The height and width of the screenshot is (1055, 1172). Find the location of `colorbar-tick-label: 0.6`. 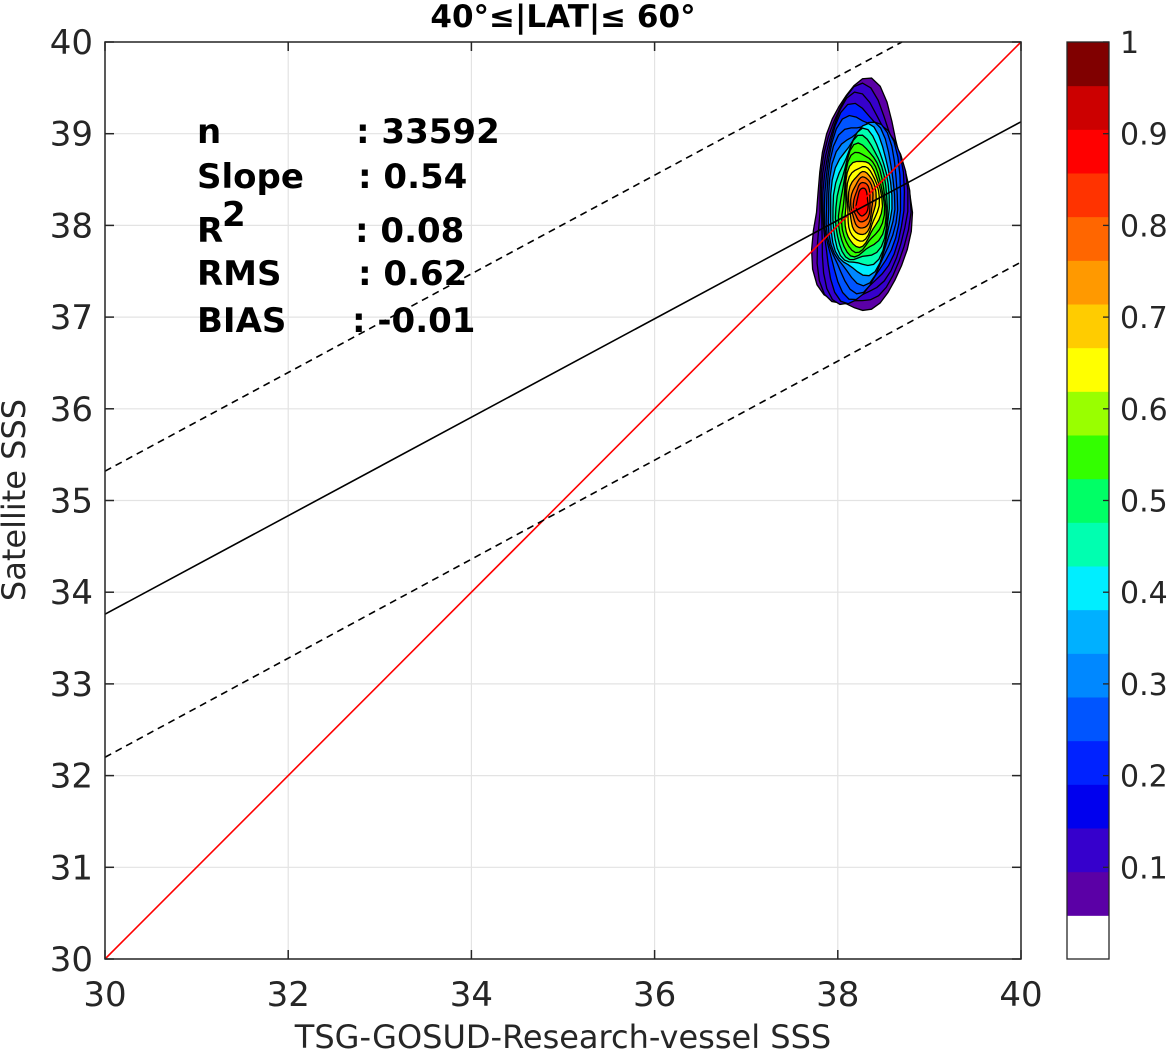

colorbar-tick-label: 0.6 is located at coordinates (1144, 410).